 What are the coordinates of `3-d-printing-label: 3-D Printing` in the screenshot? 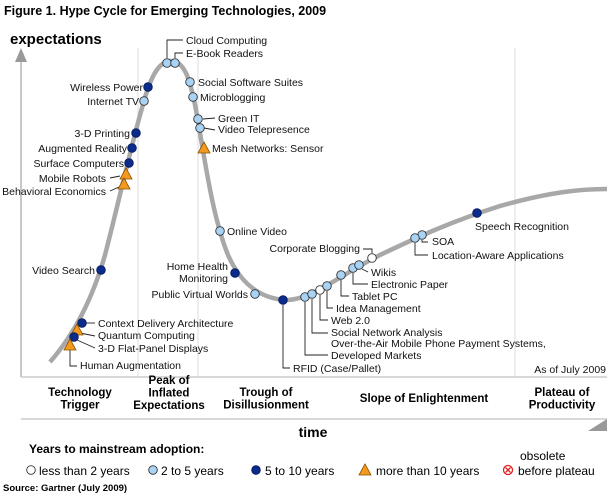 It's located at (103, 134).